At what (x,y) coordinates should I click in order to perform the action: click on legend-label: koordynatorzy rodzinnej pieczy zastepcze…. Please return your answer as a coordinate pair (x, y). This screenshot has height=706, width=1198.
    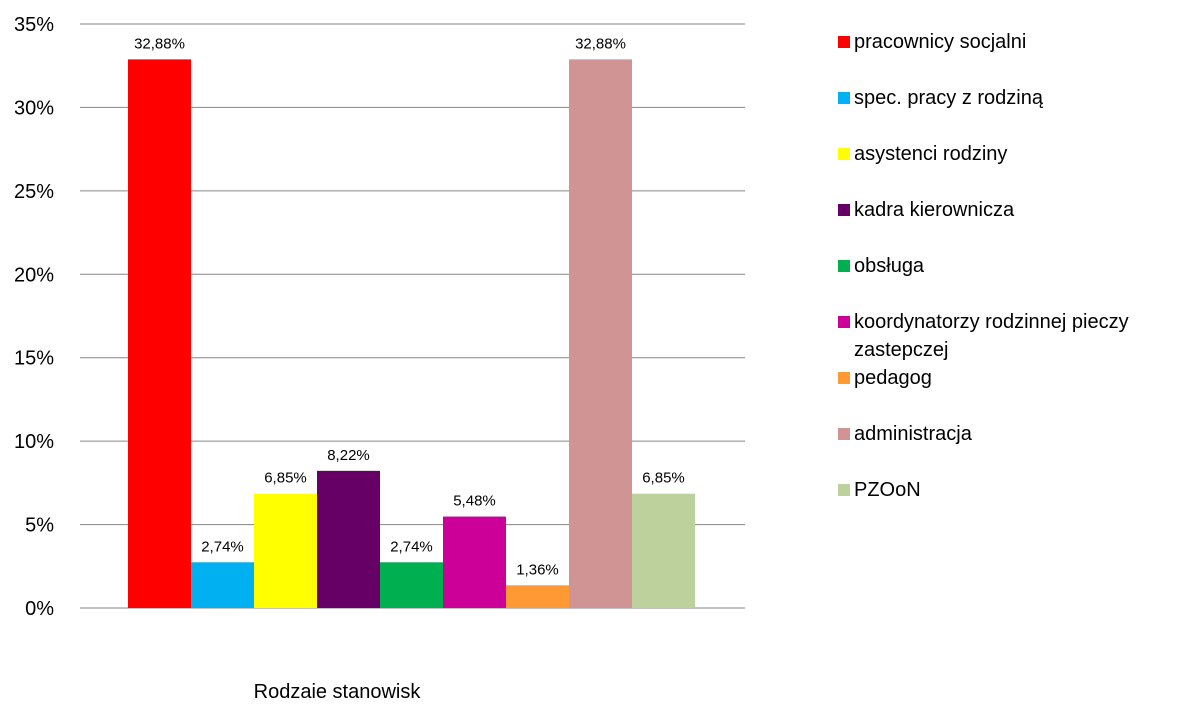
    Looking at the image, I should click on (991, 336).